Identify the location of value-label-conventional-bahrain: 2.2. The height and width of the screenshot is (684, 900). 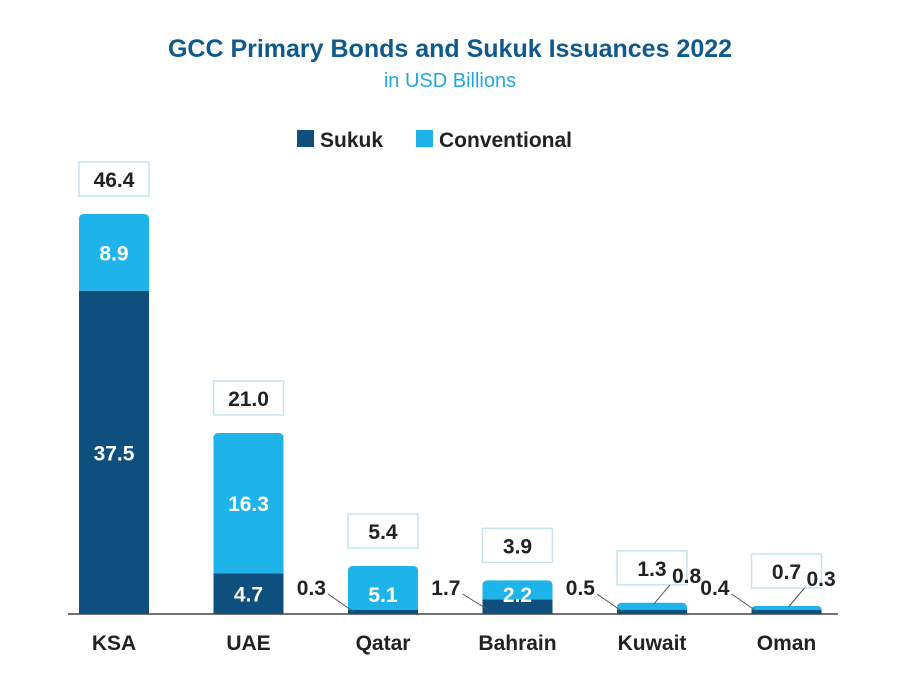
(517, 595).